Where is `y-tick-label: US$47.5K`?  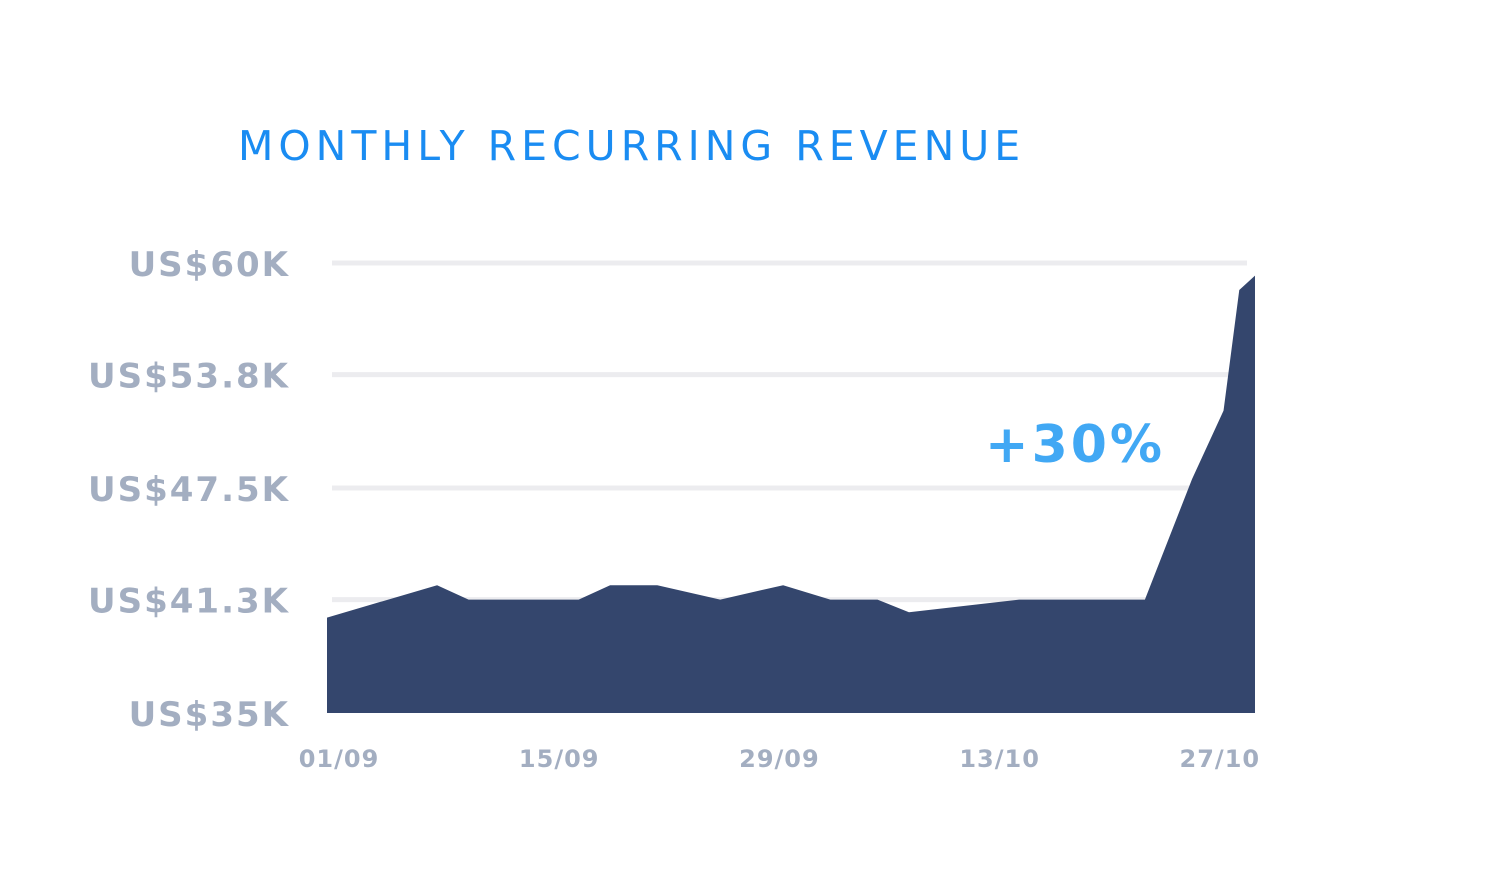
y-tick-label: US$47.5K is located at coordinates (189, 490).